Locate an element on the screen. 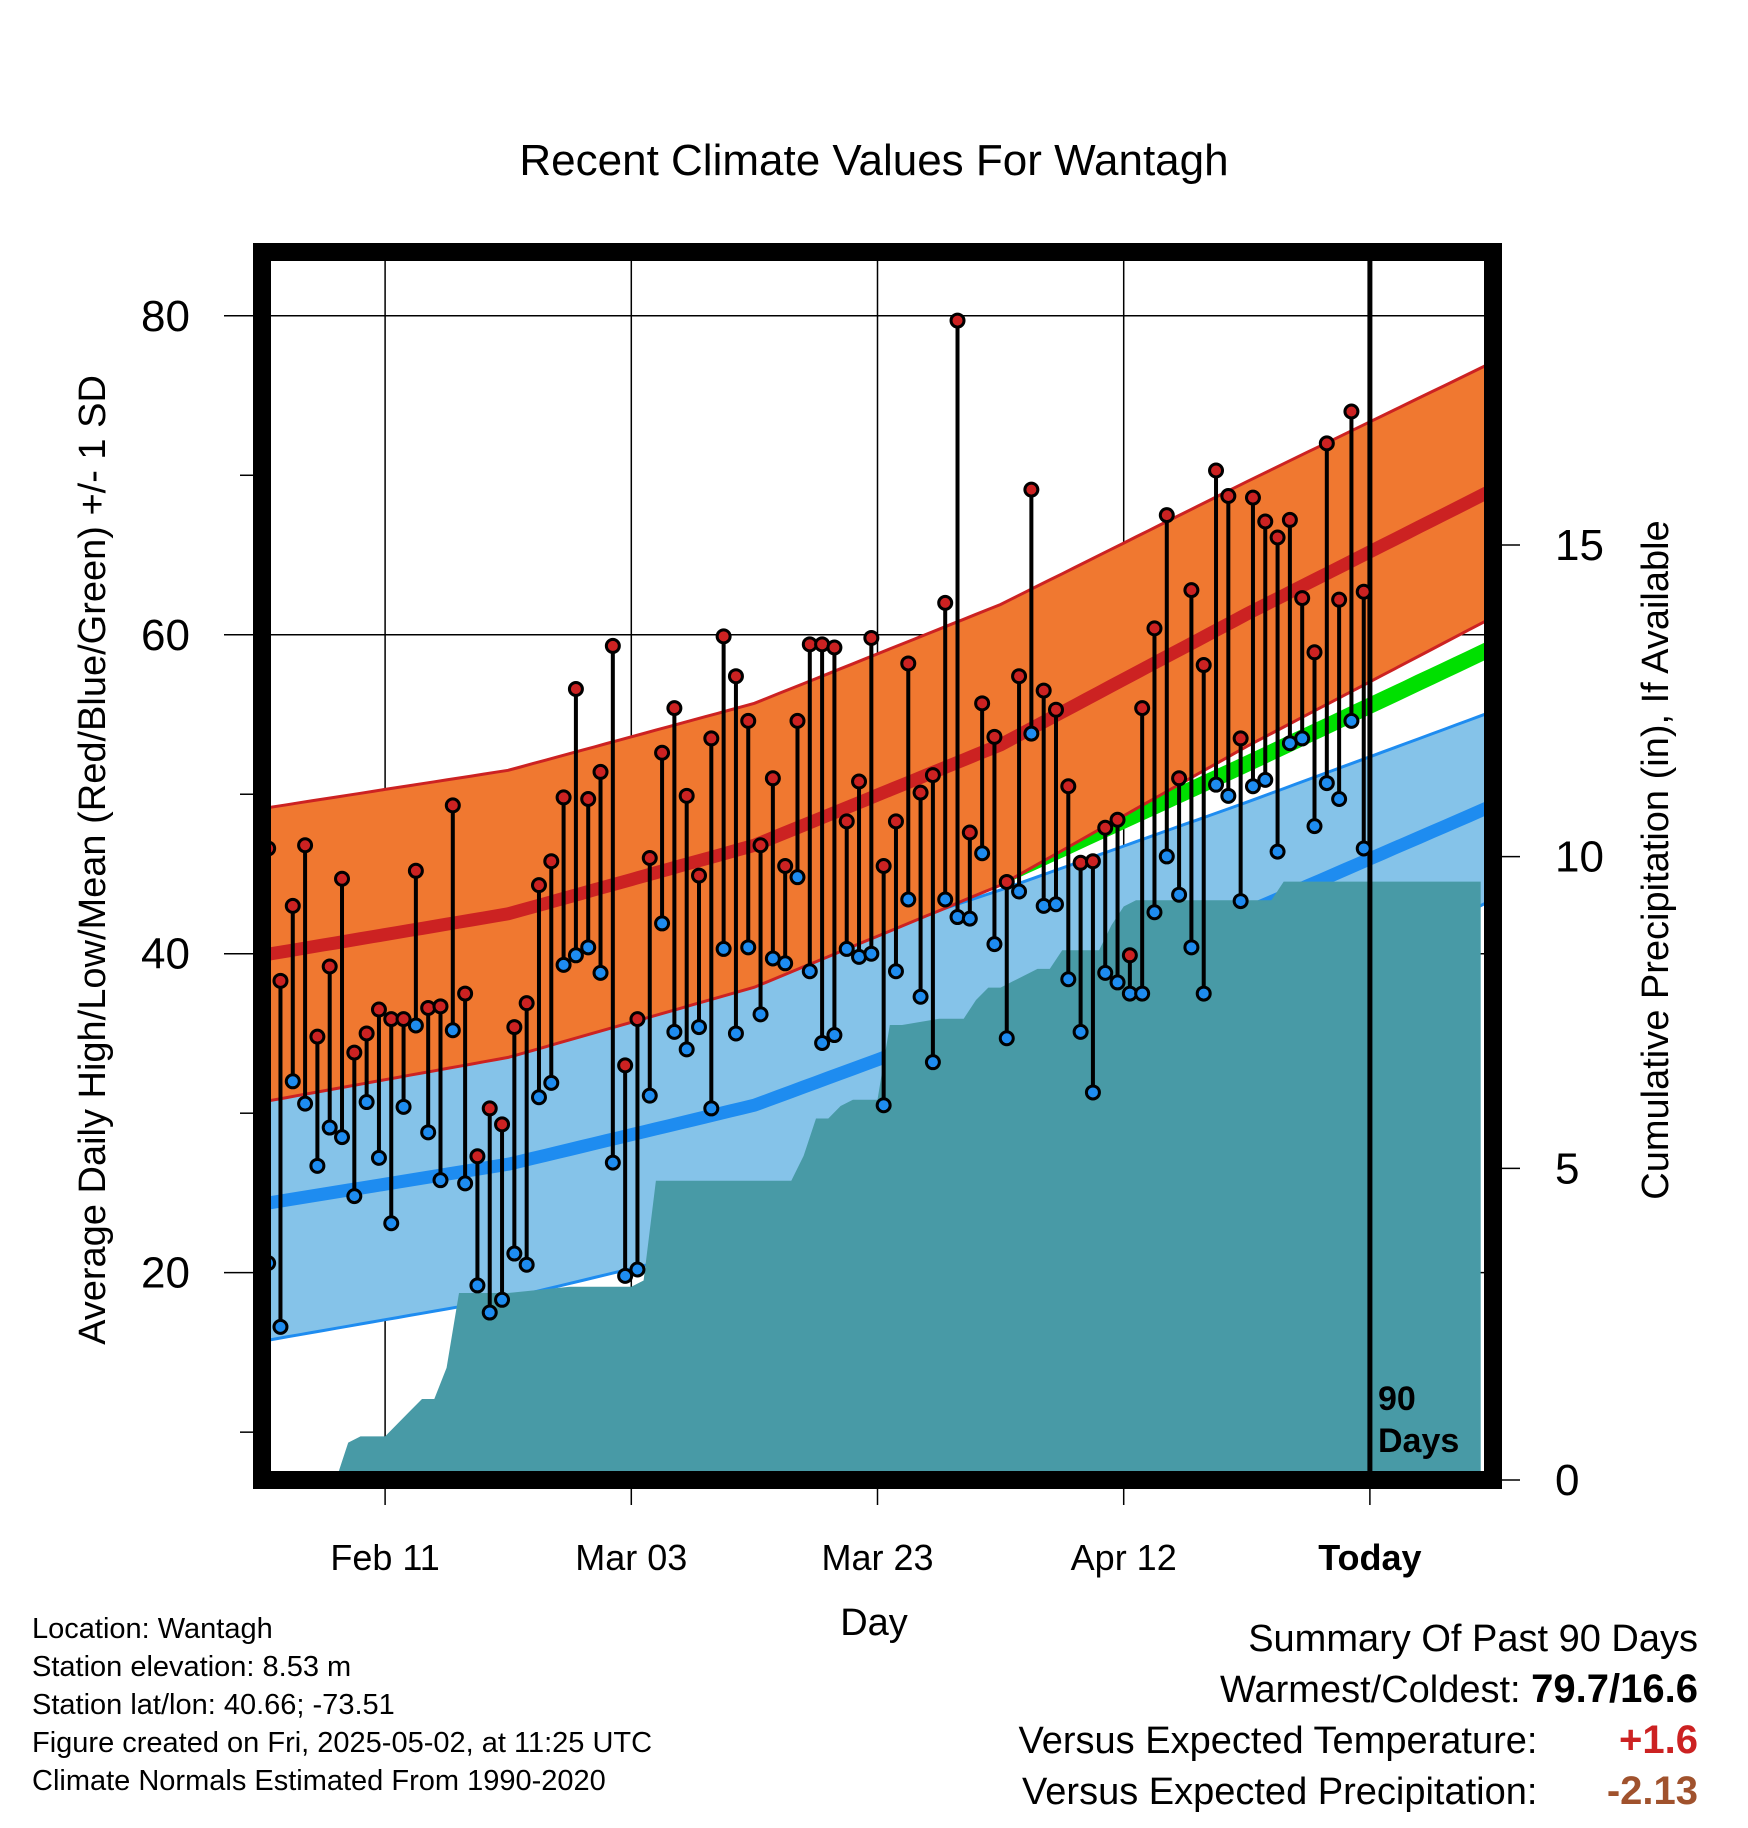 The height and width of the screenshot is (1828, 1748). y-tick-label: 20 is located at coordinates (165, 1273).